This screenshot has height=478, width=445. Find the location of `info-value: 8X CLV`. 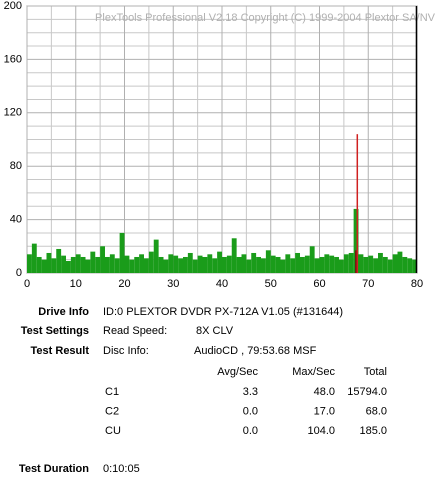

info-value: 8X CLV is located at coordinates (215, 331).